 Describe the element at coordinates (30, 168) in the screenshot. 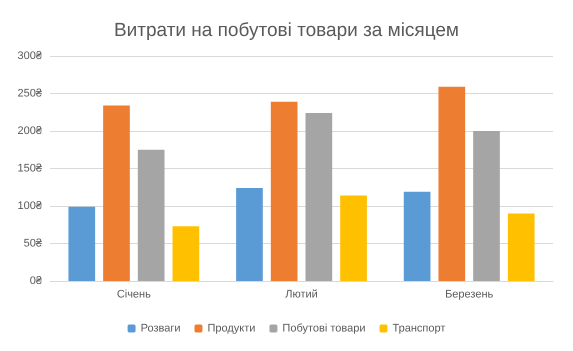

I see `y-tick-label: 150₴` at that location.